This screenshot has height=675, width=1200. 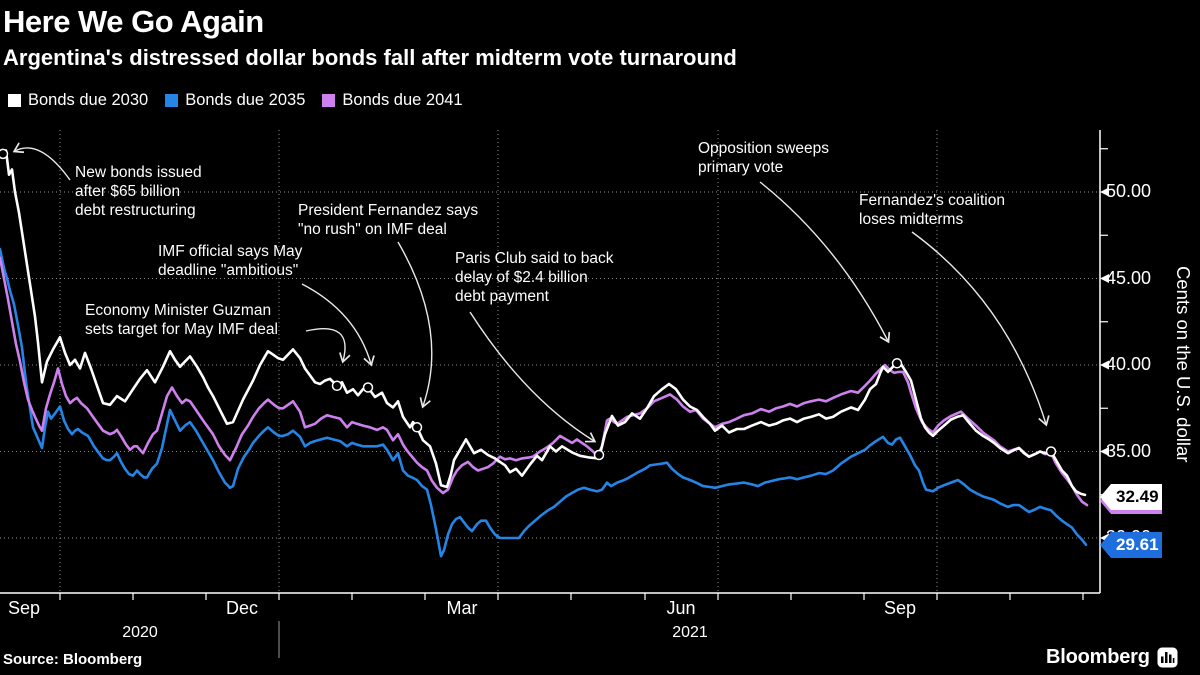 What do you see at coordinates (138, 172) in the screenshot?
I see `annotation-line: New bonds issued` at bounding box center [138, 172].